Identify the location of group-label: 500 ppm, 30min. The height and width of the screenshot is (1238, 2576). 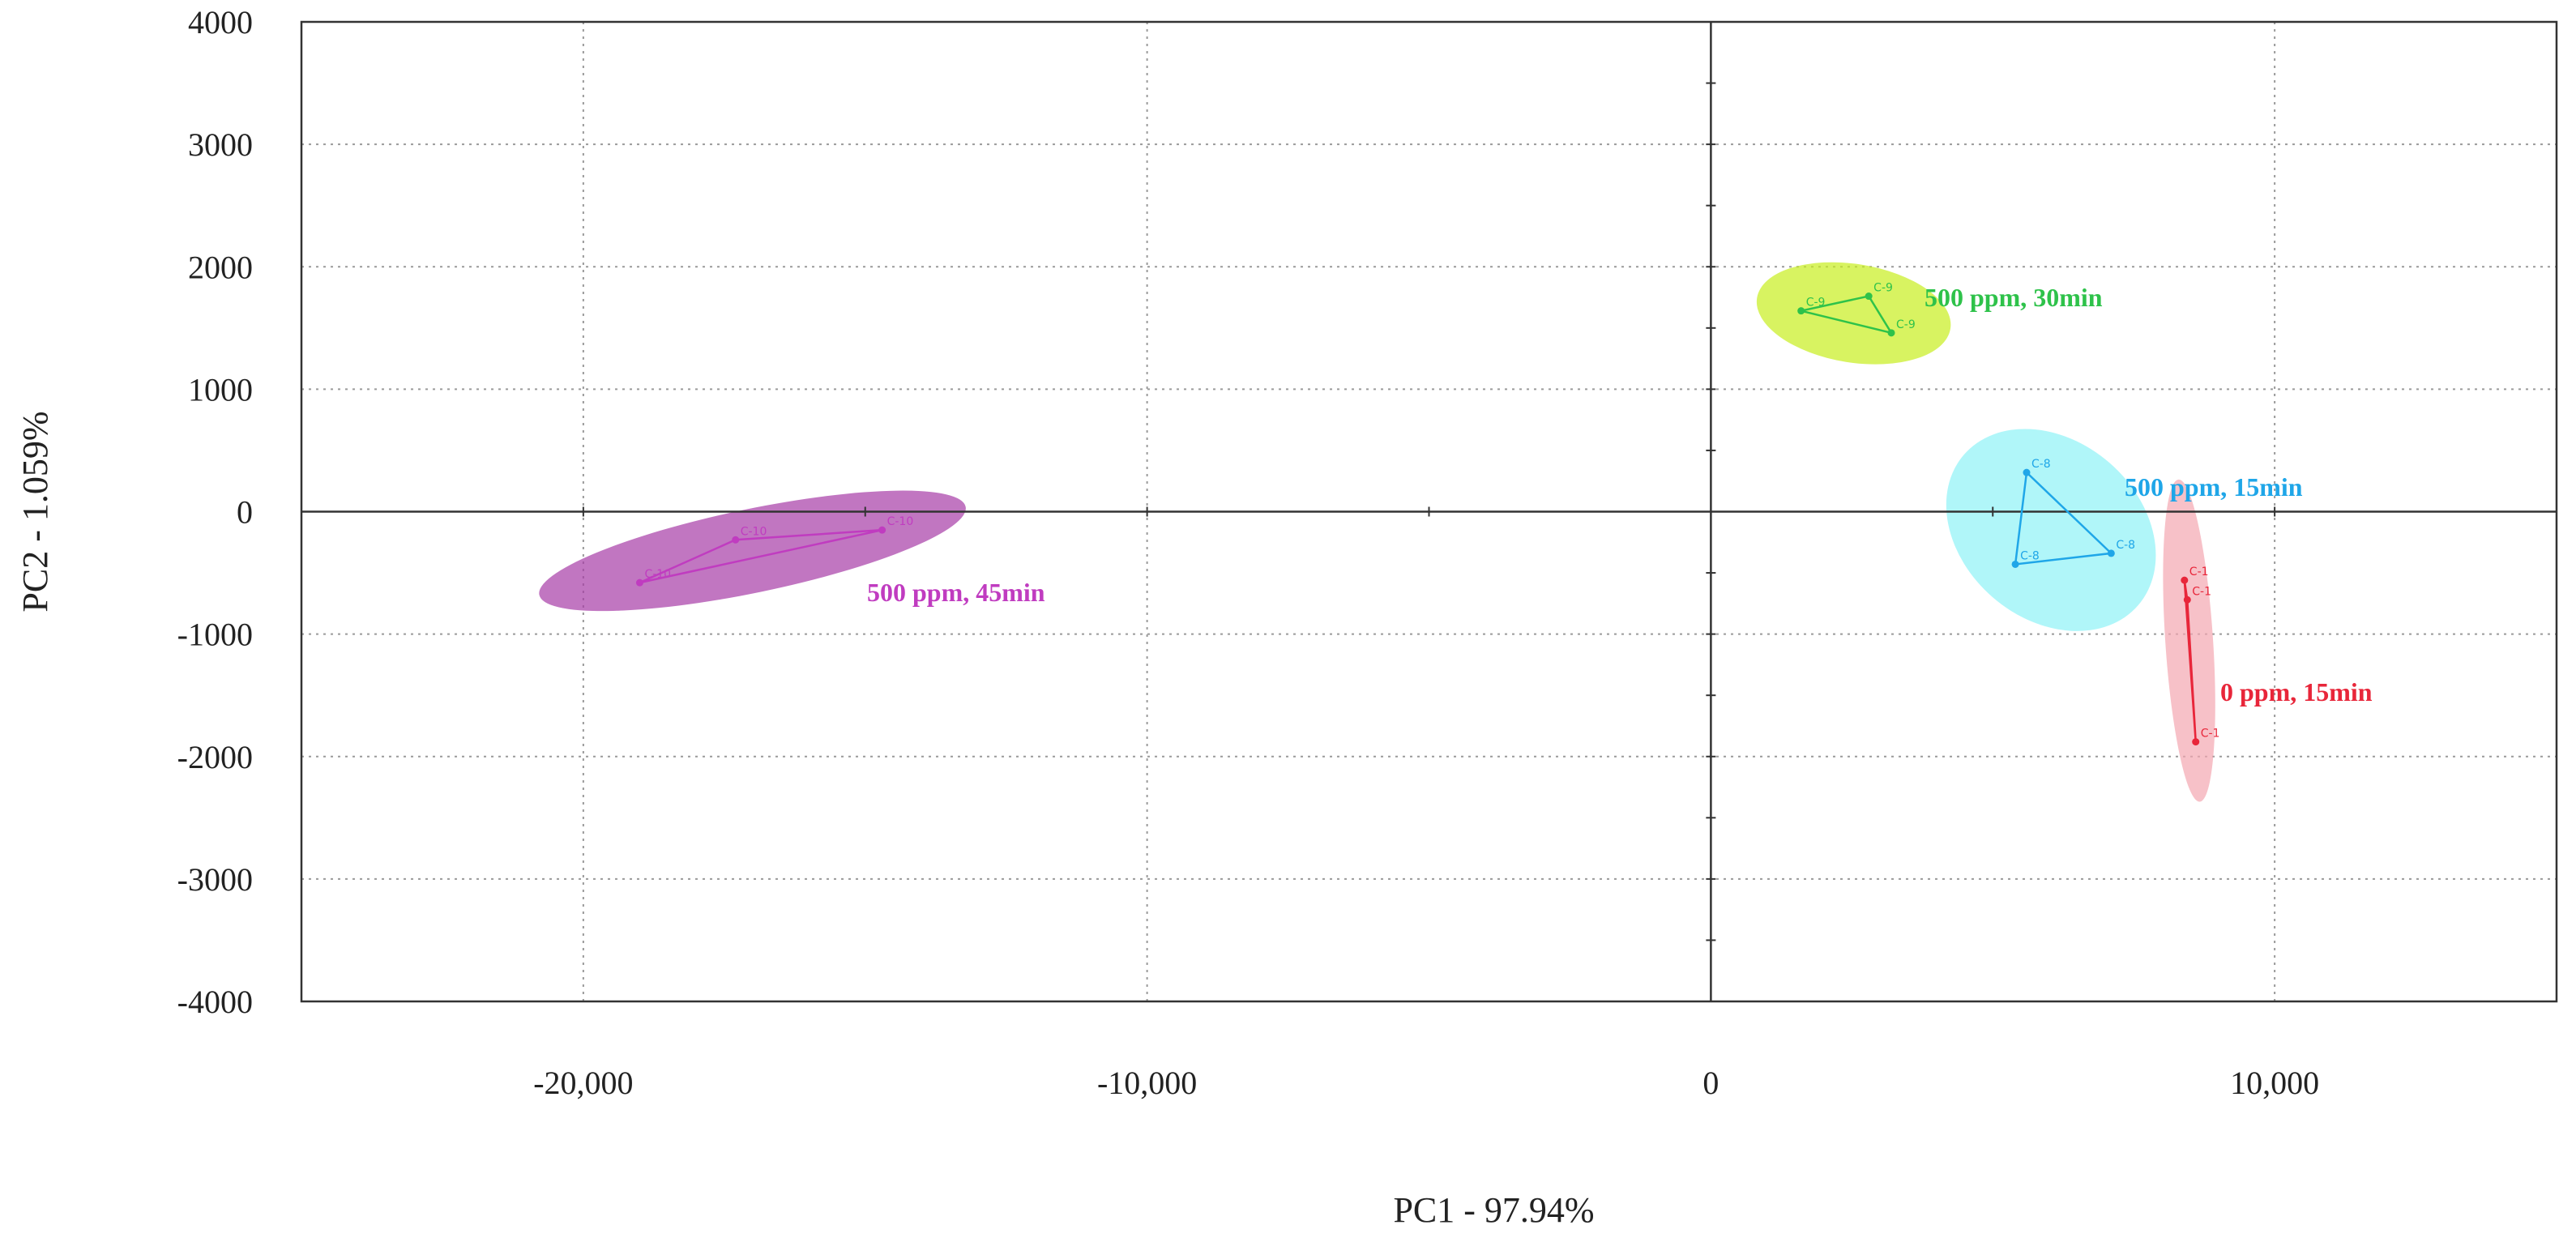
(2014, 297).